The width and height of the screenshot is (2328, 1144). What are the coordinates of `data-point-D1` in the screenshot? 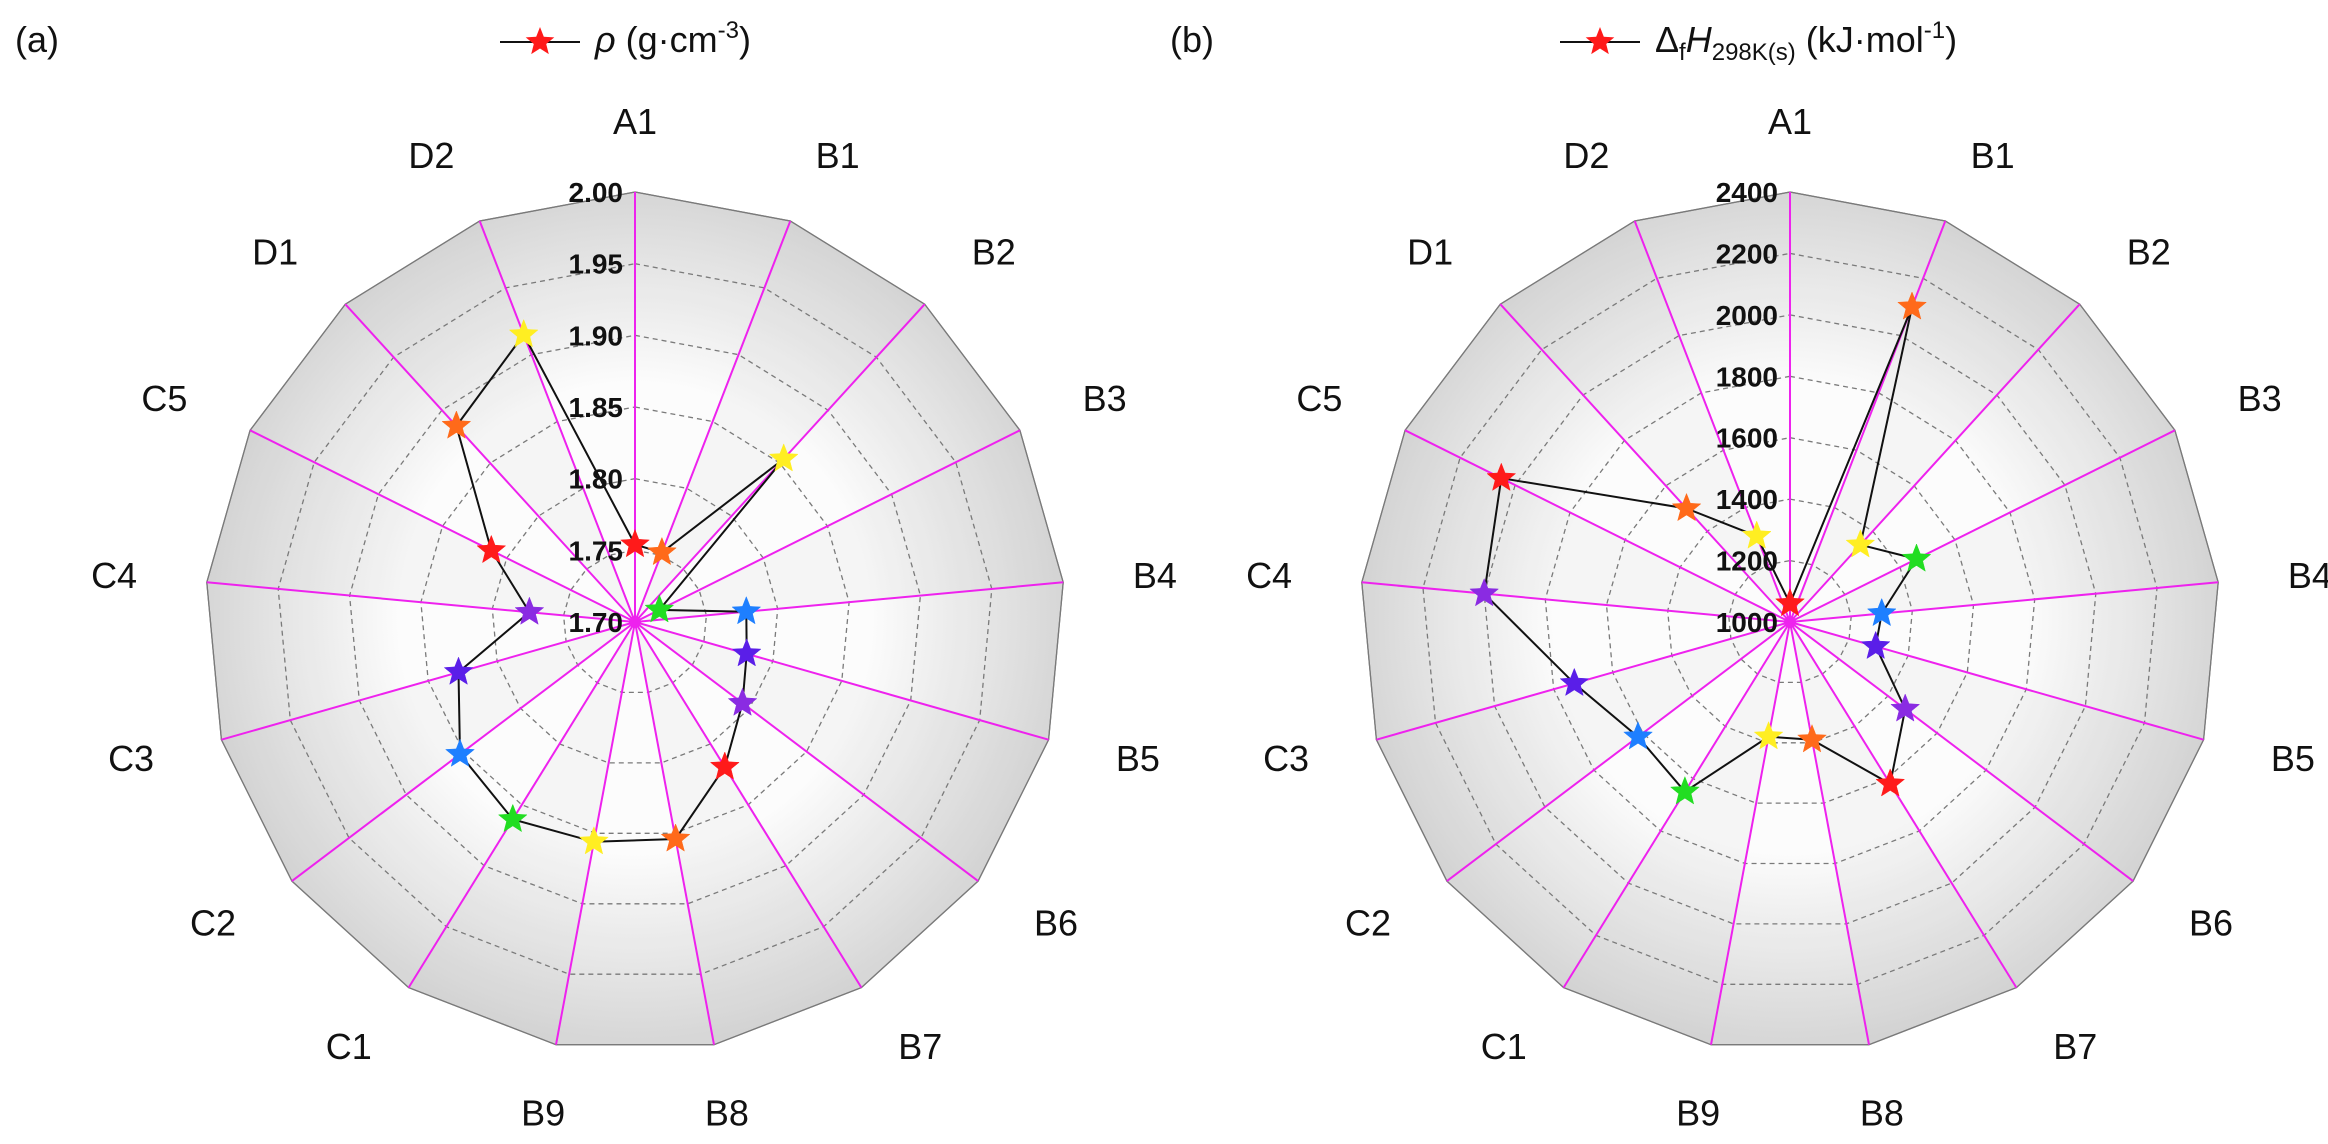 It's located at (1686, 507).